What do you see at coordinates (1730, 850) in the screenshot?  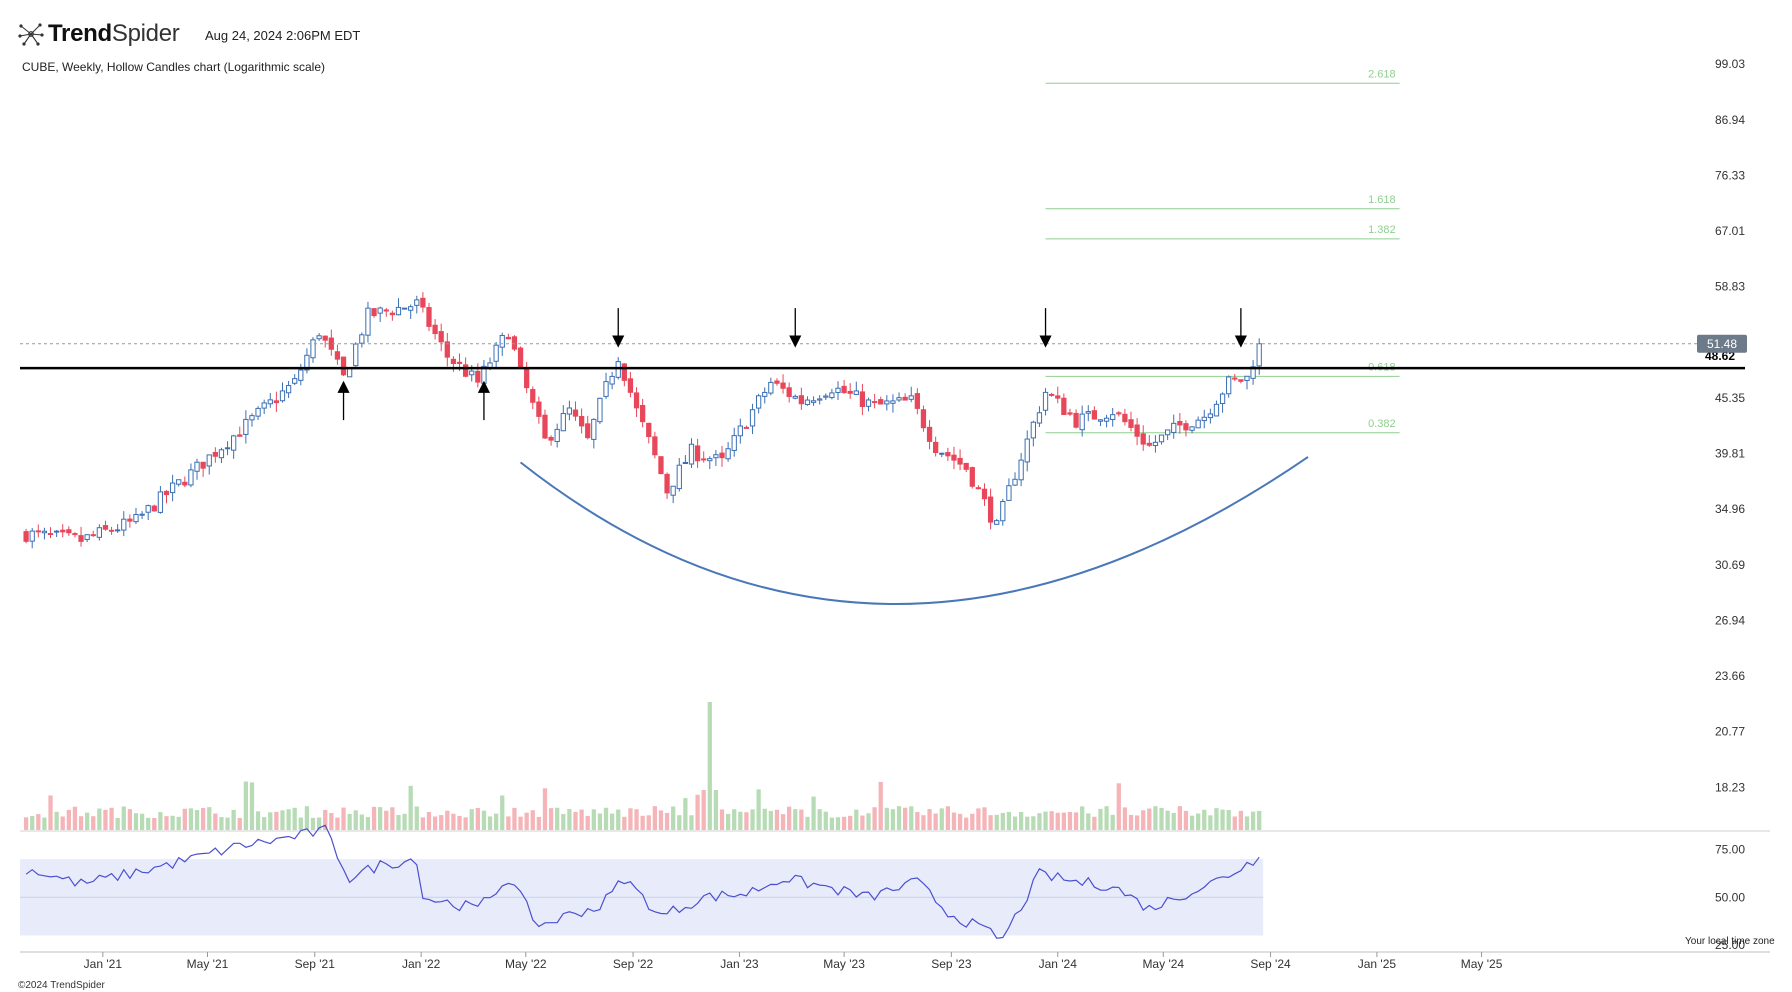 I see `rsi-tick-label: 75.00` at bounding box center [1730, 850].